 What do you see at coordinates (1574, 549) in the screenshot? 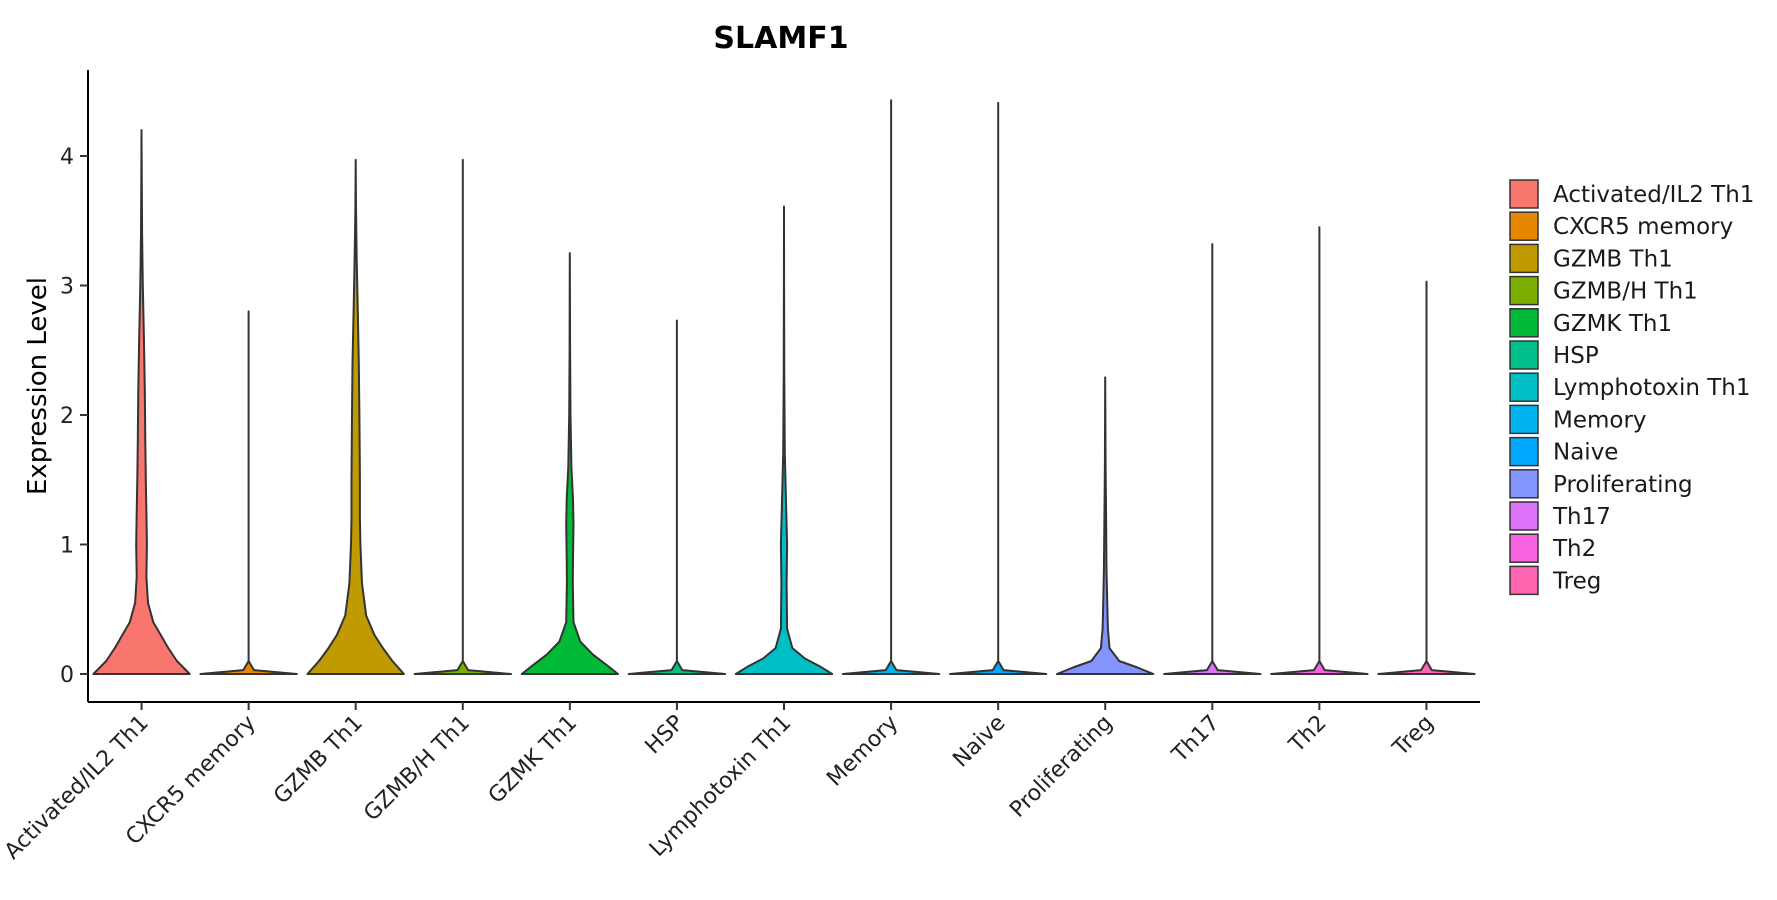
I see `legend-label: Th2` at bounding box center [1574, 549].